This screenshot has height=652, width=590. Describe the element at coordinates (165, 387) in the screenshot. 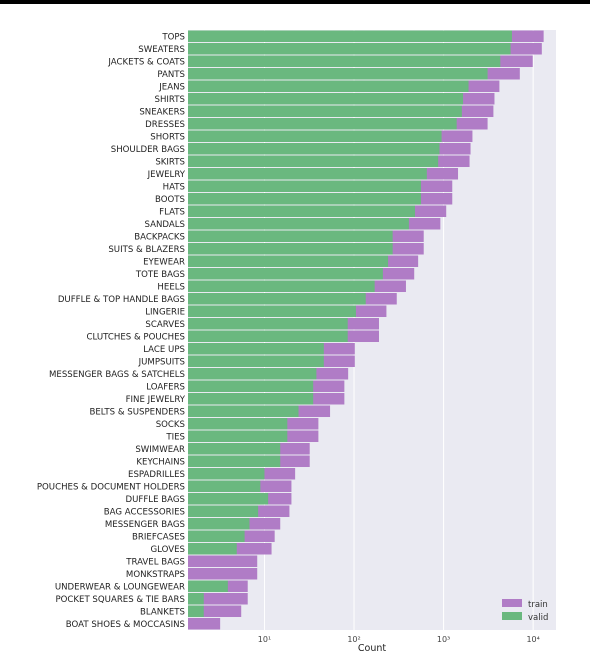

I see `category-label: LOAFERS` at that location.